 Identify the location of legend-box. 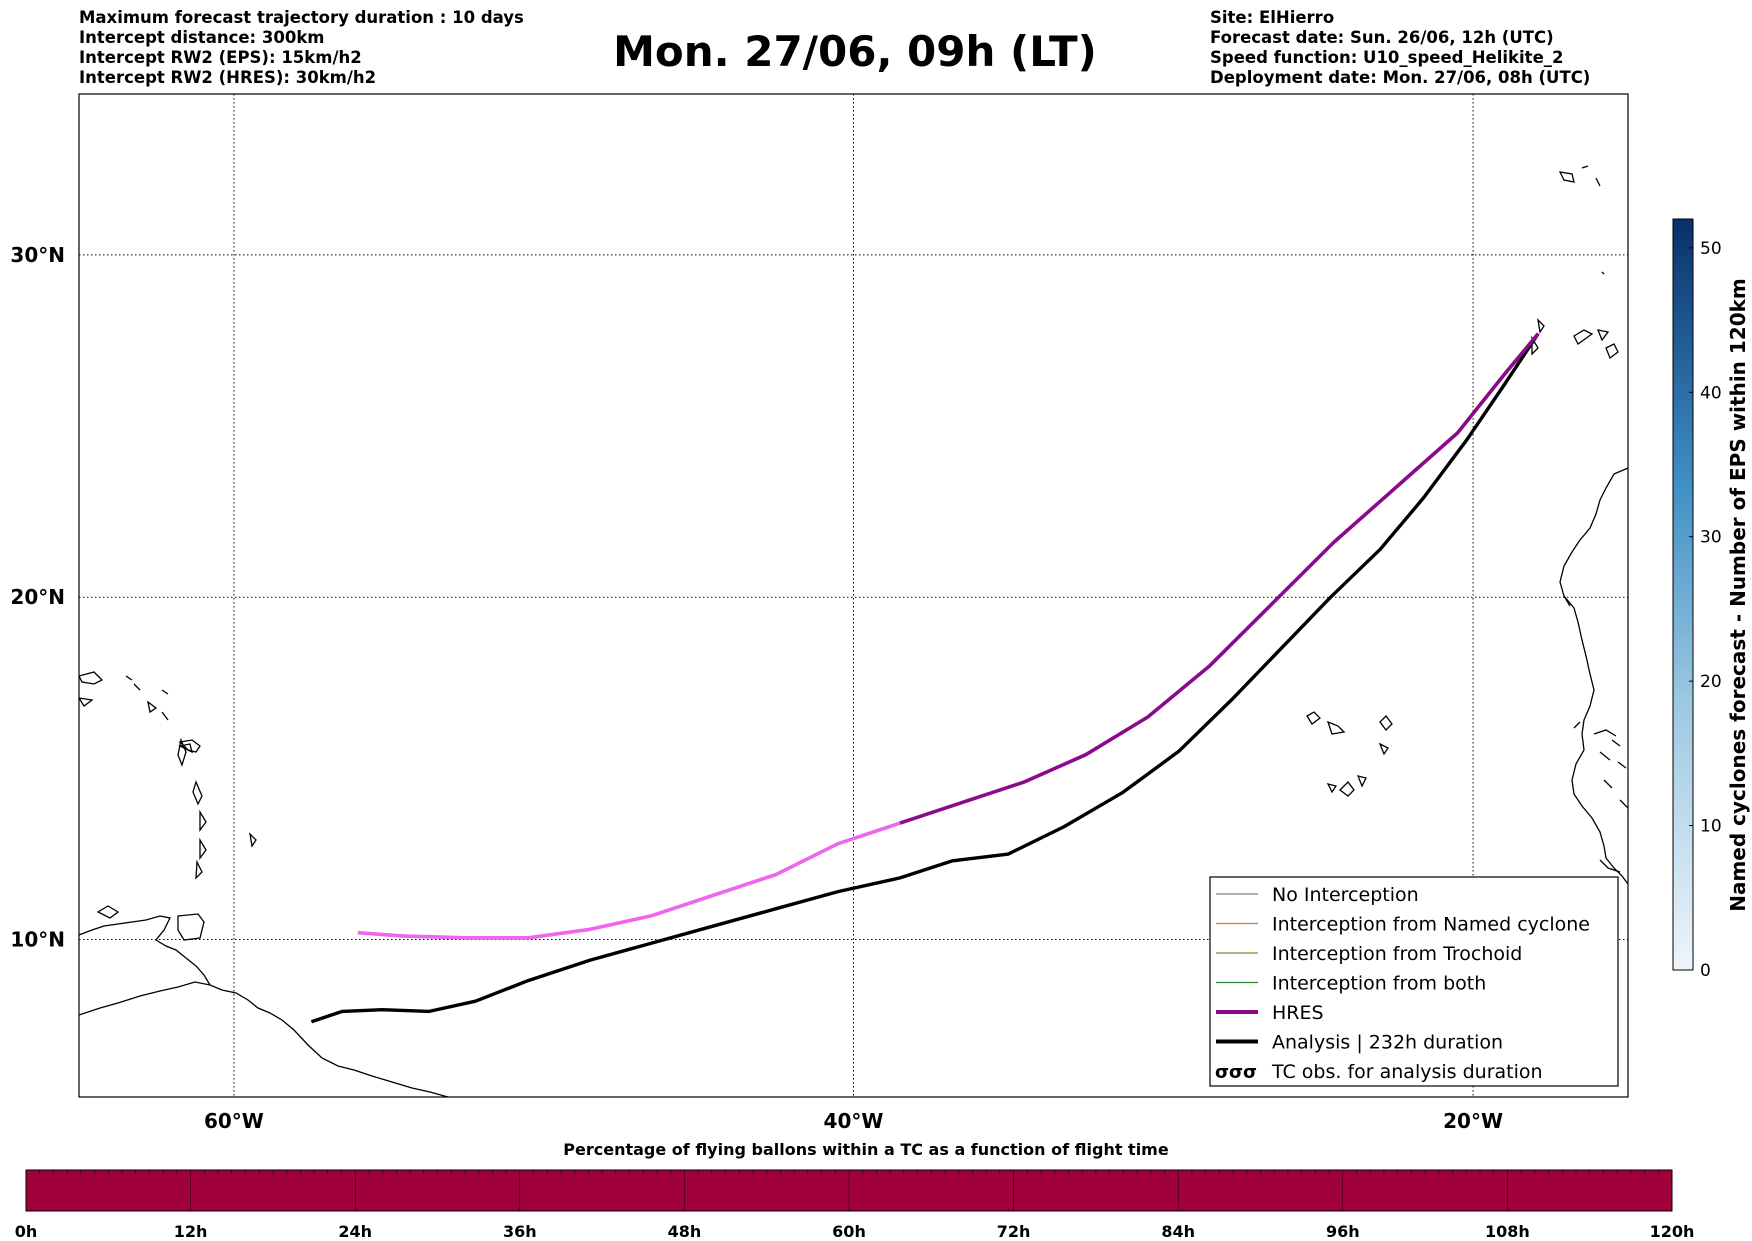
(1414, 981).